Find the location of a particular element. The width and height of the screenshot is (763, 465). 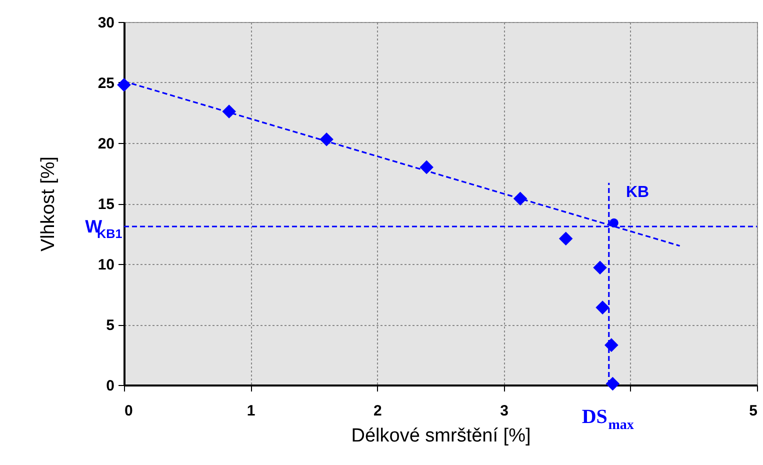

x-tick-label: 0 is located at coordinates (128, 411).